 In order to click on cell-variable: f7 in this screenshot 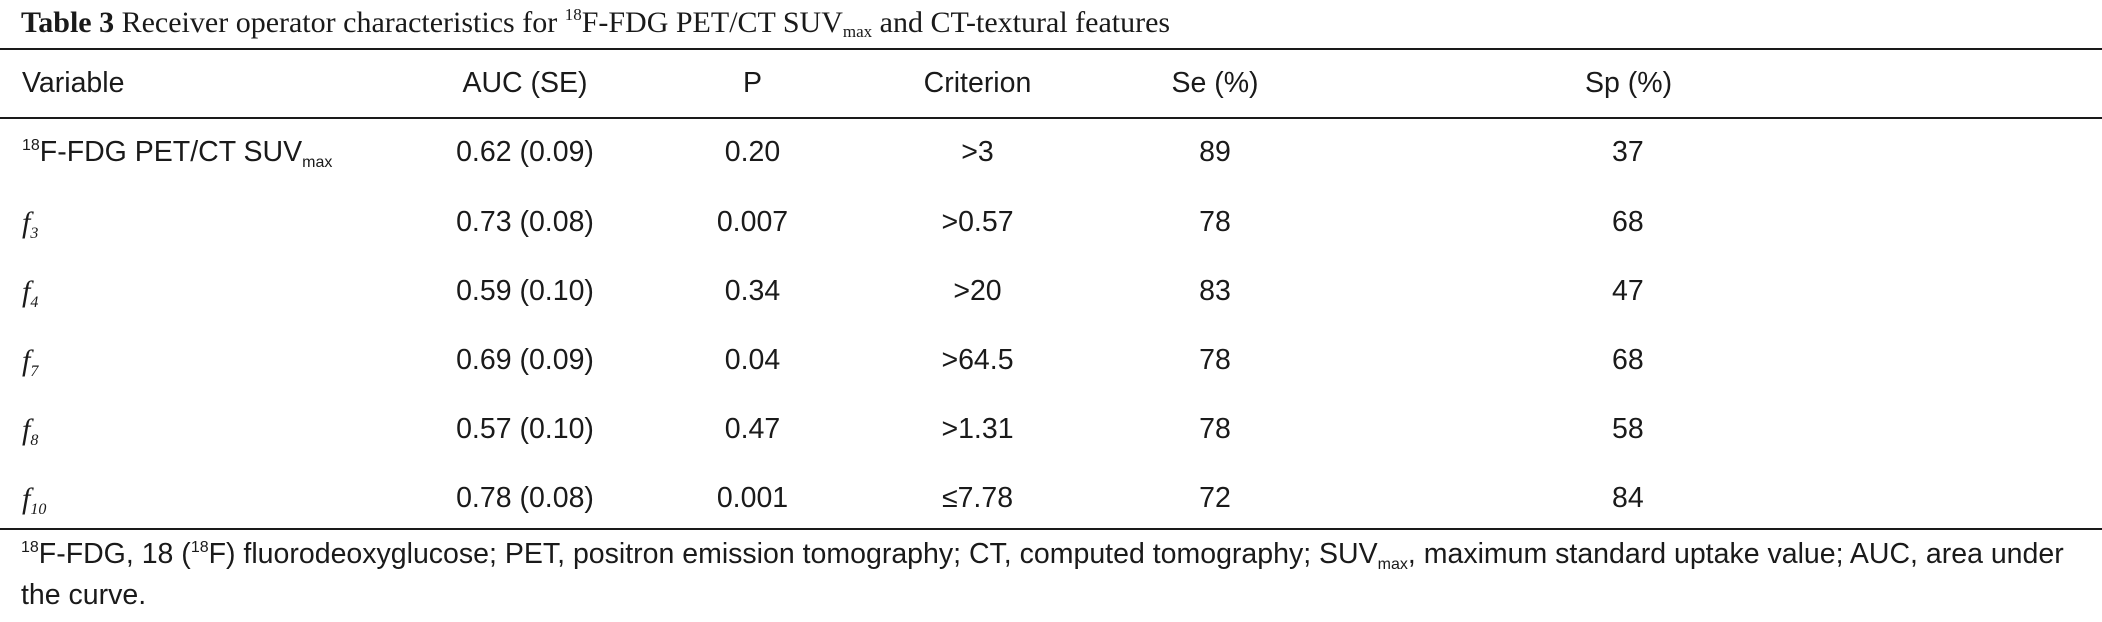, I will do `click(215, 360)`.